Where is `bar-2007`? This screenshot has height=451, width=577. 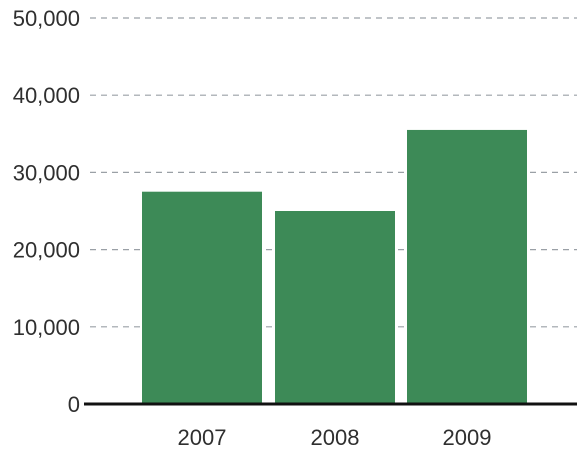 bar-2007 is located at coordinates (202, 297).